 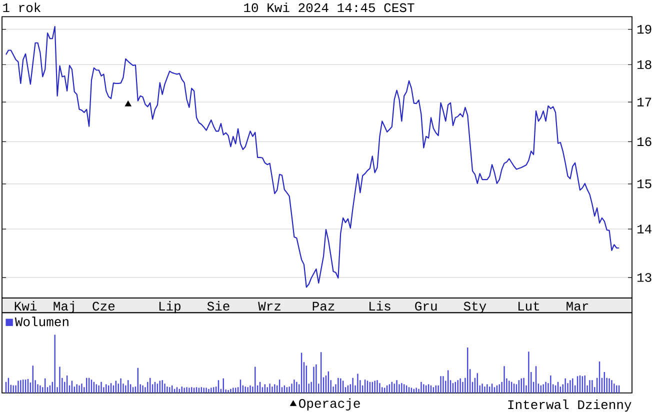 I want to click on x-tick-label: Cze, so click(x=103, y=306).